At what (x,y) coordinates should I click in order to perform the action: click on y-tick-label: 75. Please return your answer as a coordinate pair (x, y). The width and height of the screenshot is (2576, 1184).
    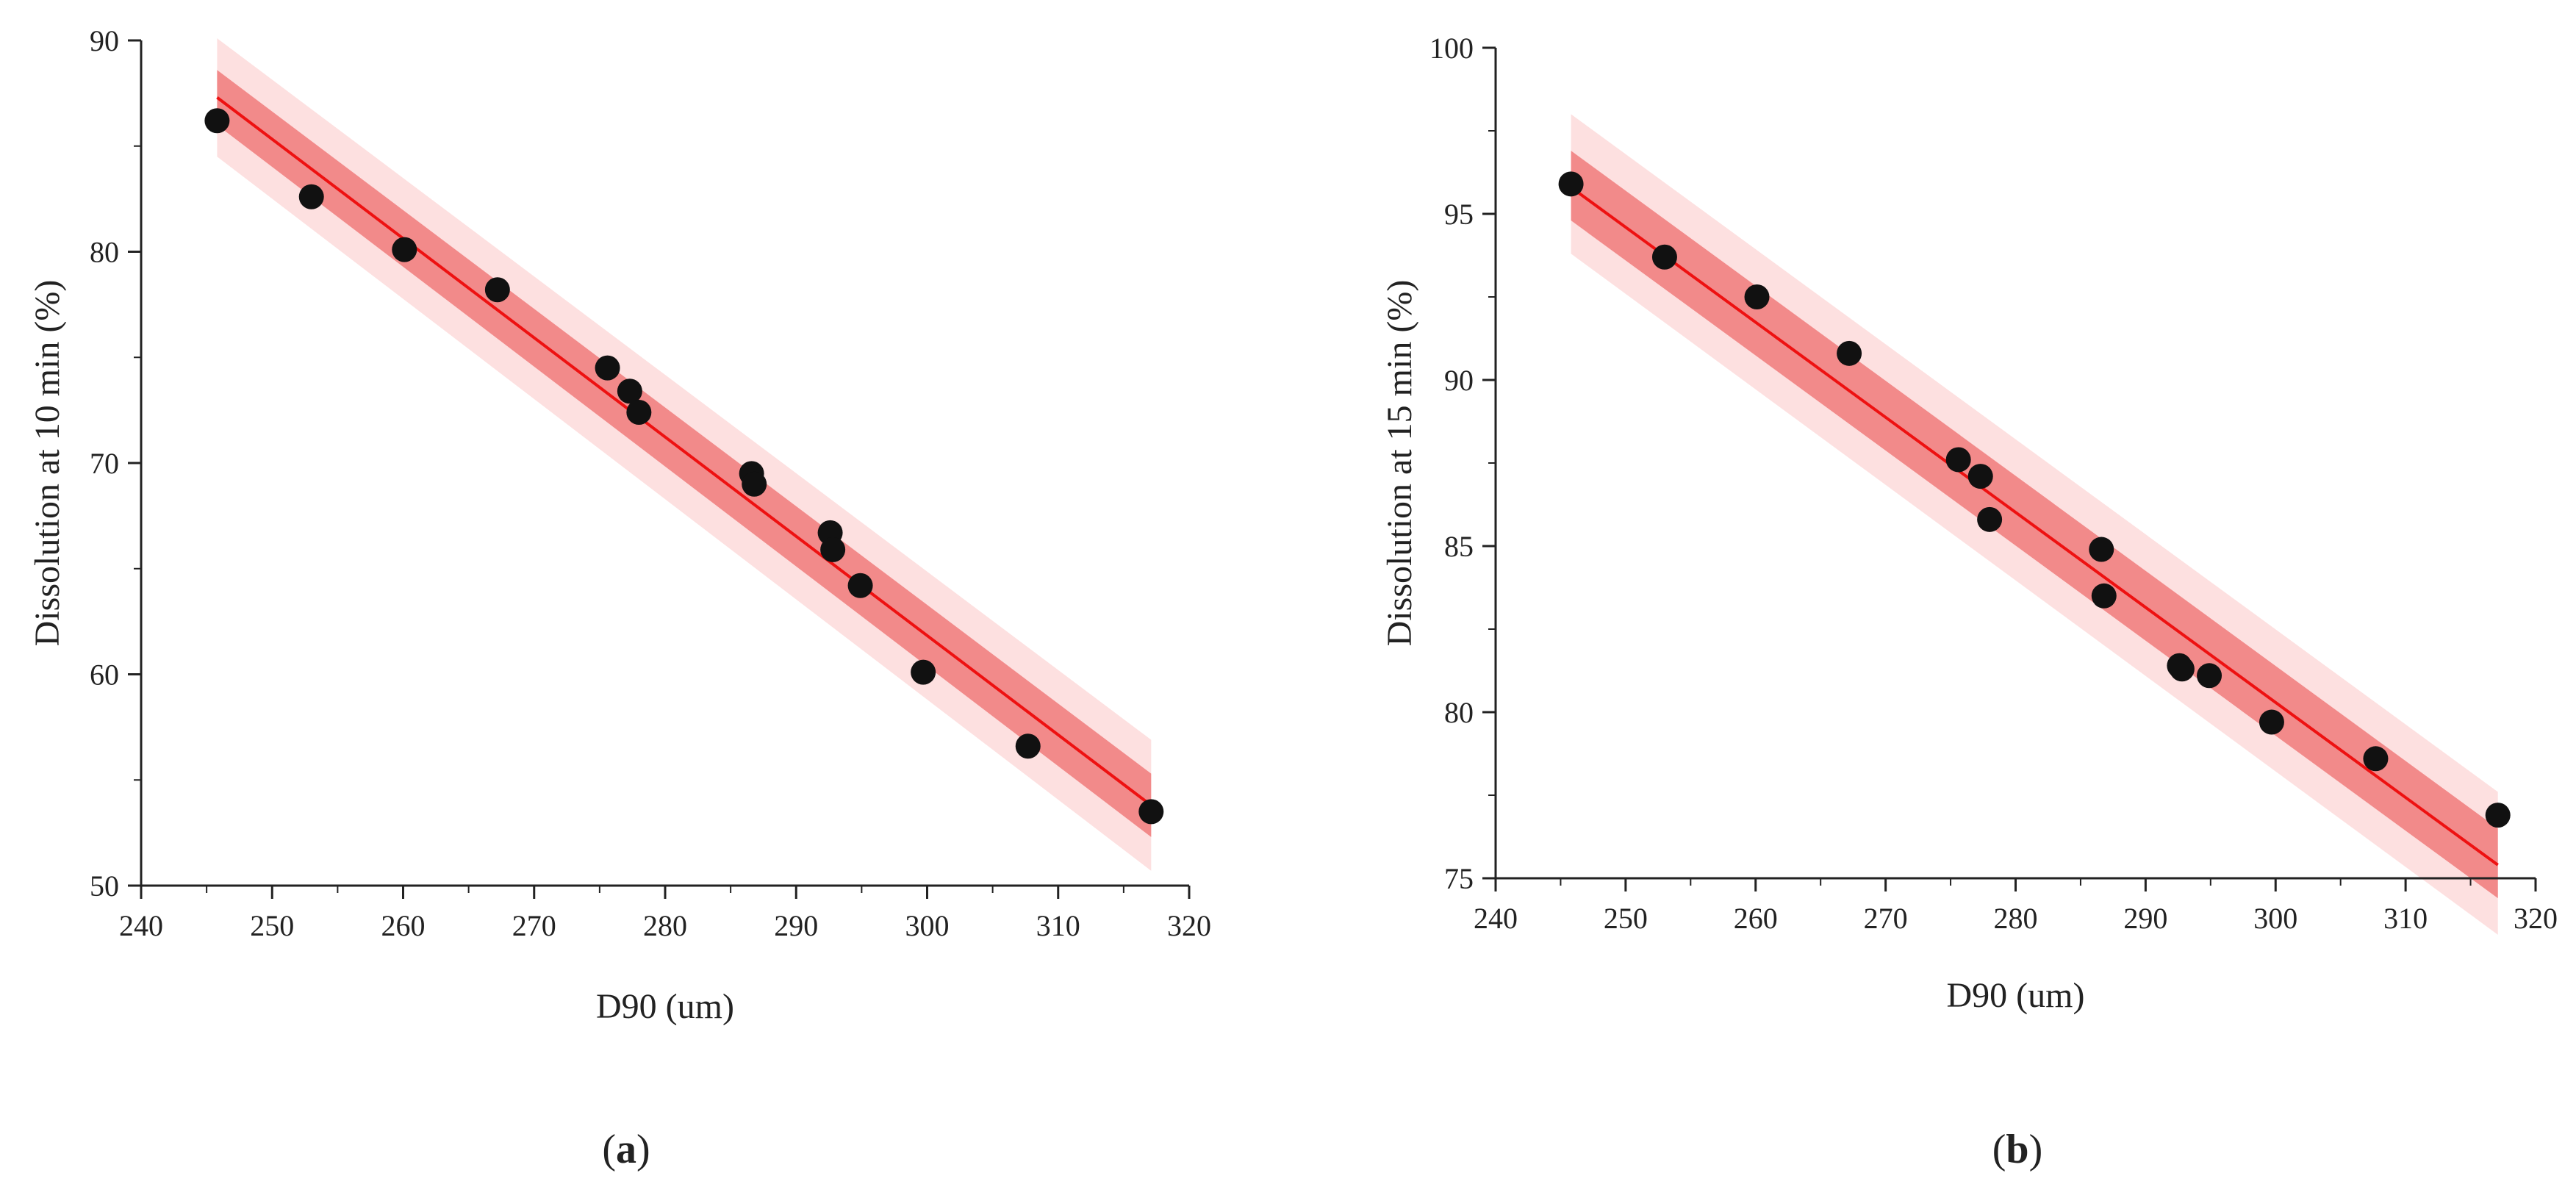
    Looking at the image, I should click on (1459, 878).